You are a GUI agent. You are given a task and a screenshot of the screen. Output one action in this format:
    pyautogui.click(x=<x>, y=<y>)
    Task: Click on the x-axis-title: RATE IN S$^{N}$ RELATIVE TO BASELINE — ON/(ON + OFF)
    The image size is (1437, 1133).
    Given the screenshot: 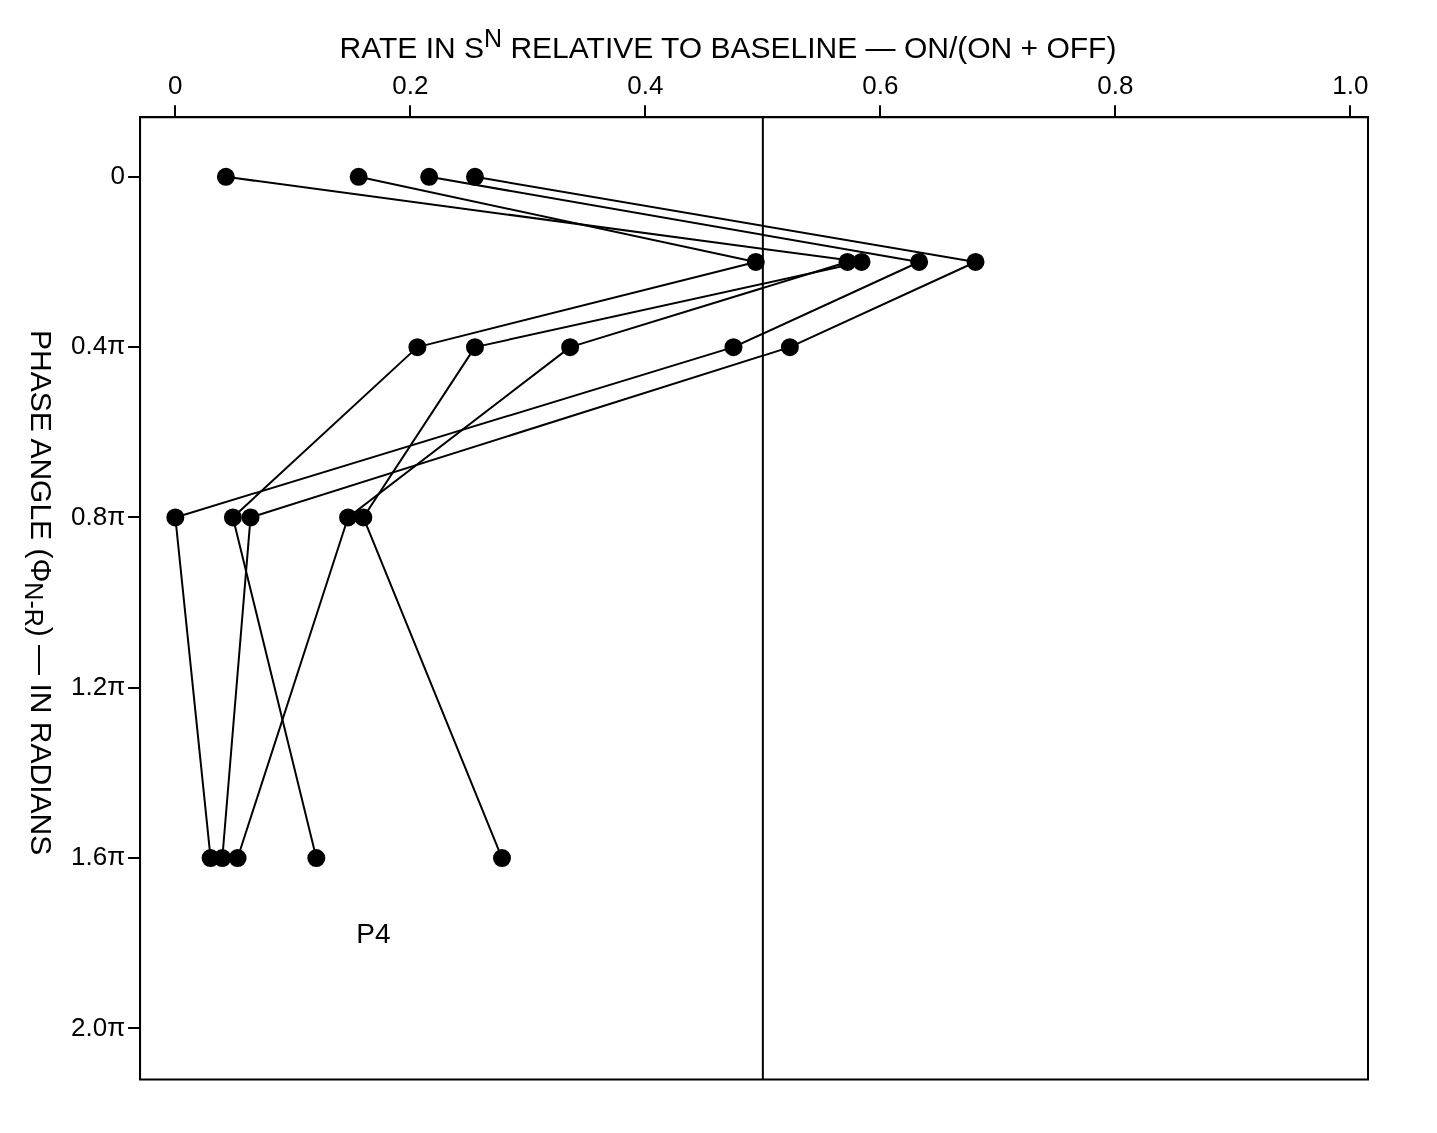 What is the action you would take?
    pyautogui.click(x=728, y=44)
    